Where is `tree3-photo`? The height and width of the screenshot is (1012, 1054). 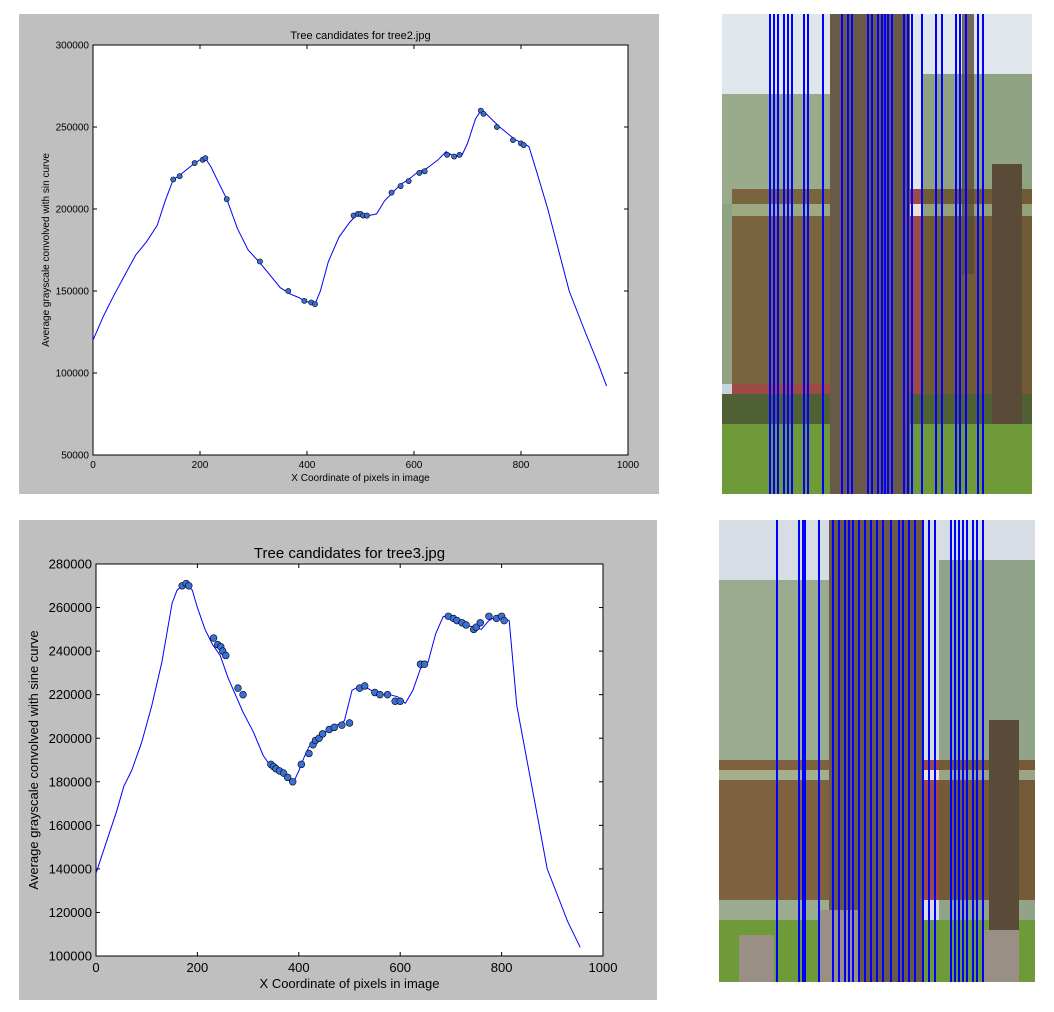 tree3-photo is located at coordinates (877, 751).